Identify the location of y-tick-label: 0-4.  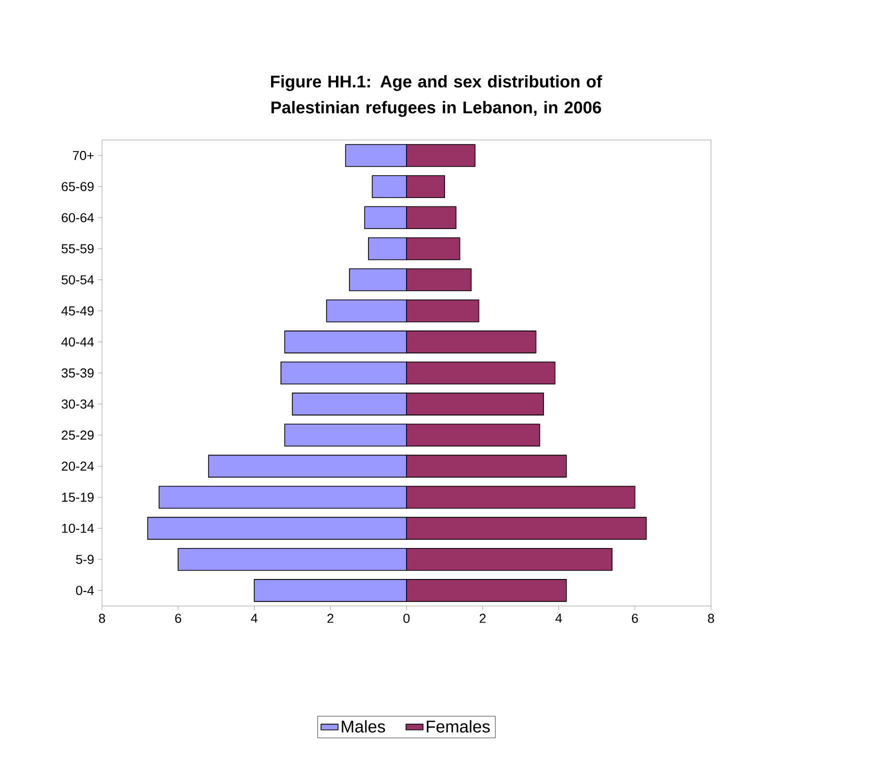
(85, 591).